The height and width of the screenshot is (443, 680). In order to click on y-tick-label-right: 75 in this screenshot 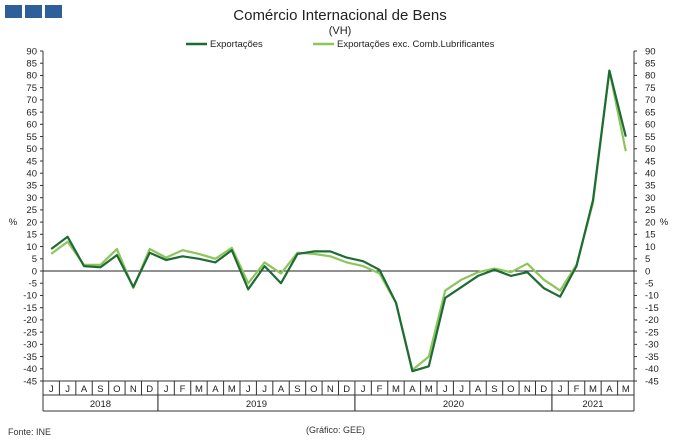, I will do `click(650, 88)`.